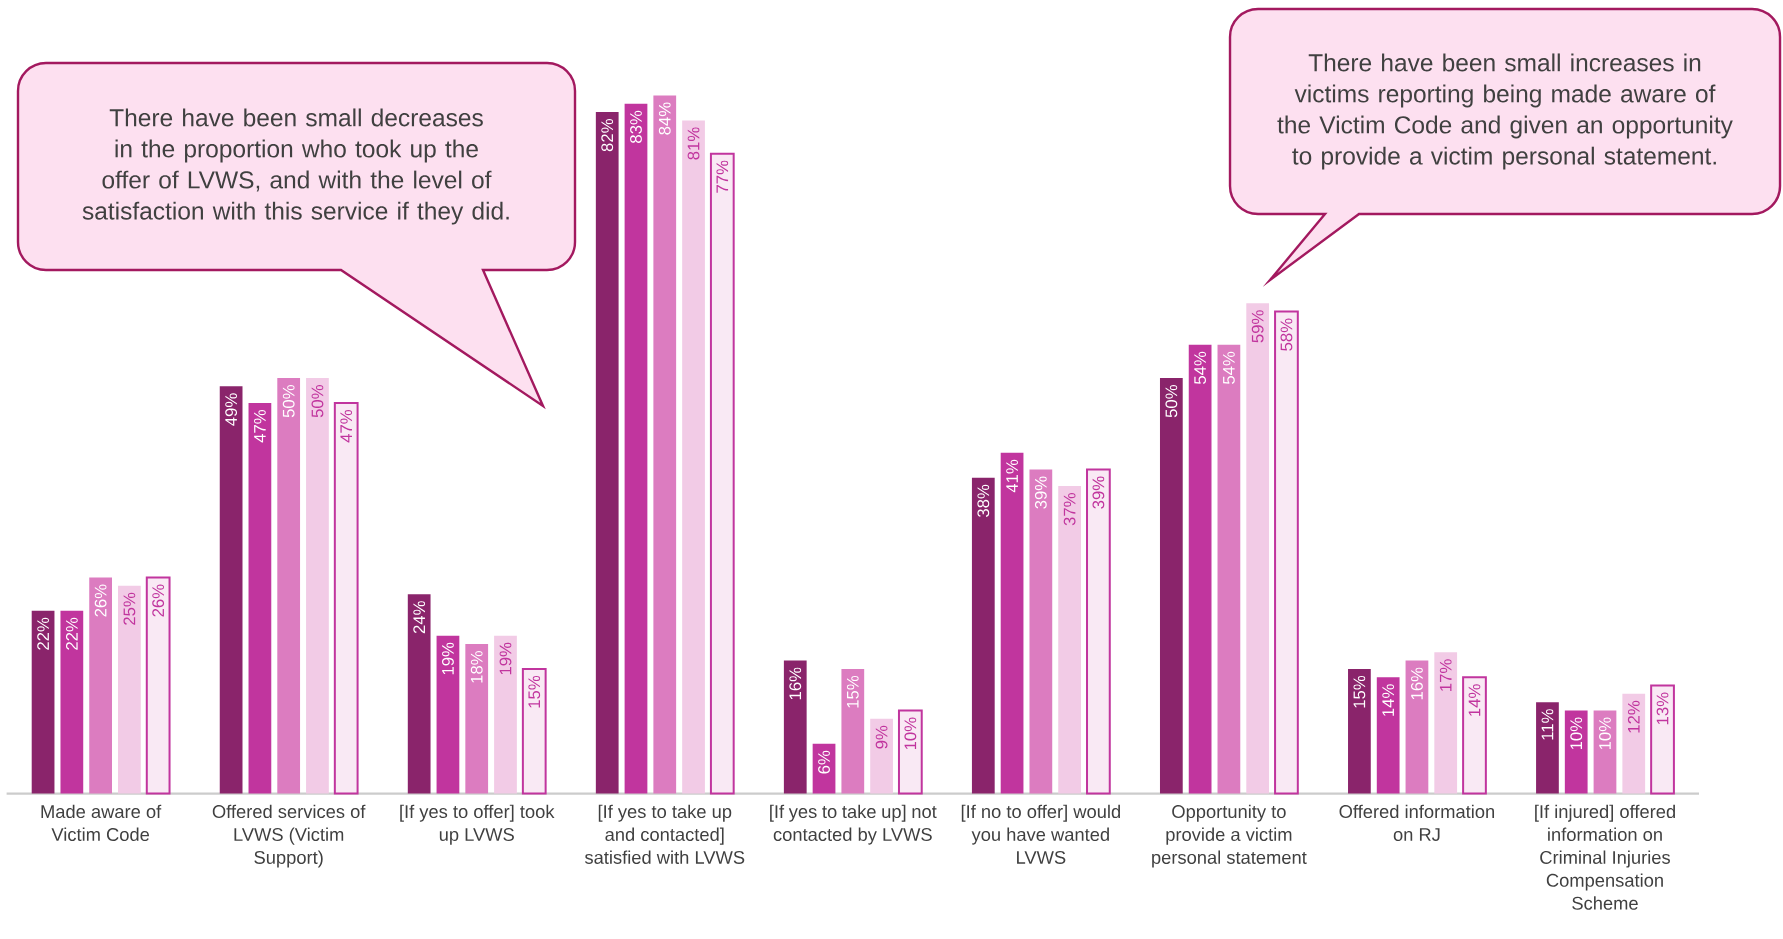  What do you see at coordinates (1547, 724) in the screenshot?
I see `data-label: 11%` at bounding box center [1547, 724].